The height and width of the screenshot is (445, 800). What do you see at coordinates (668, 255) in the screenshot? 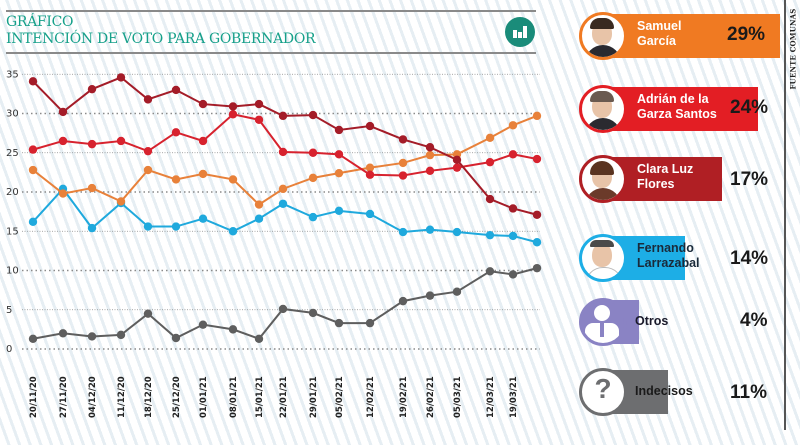
I see `candidate-name: Fernando Larrazabal` at bounding box center [668, 255].